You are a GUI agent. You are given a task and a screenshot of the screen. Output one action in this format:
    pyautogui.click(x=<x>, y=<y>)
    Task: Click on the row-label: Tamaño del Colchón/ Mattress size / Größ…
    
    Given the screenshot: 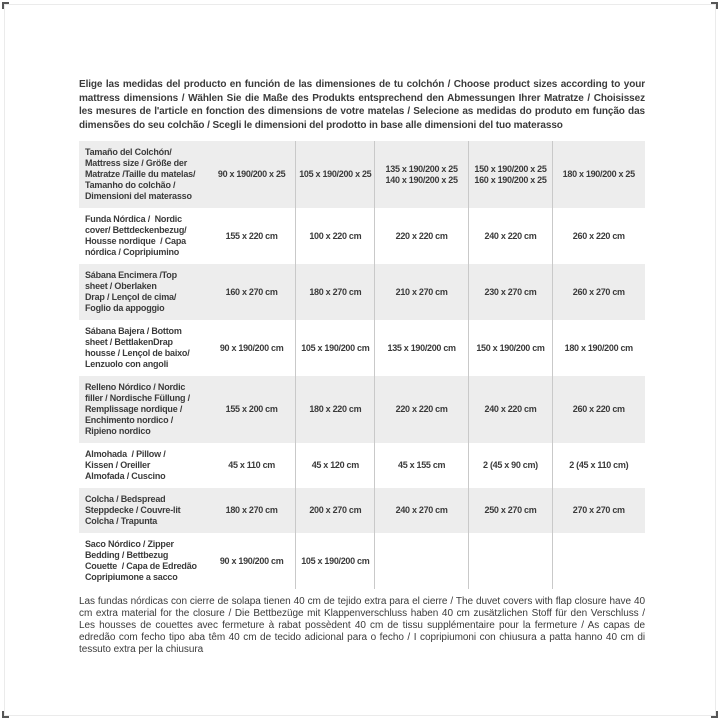 What is the action you would take?
    pyautogui.click(x=140, y=174)
    